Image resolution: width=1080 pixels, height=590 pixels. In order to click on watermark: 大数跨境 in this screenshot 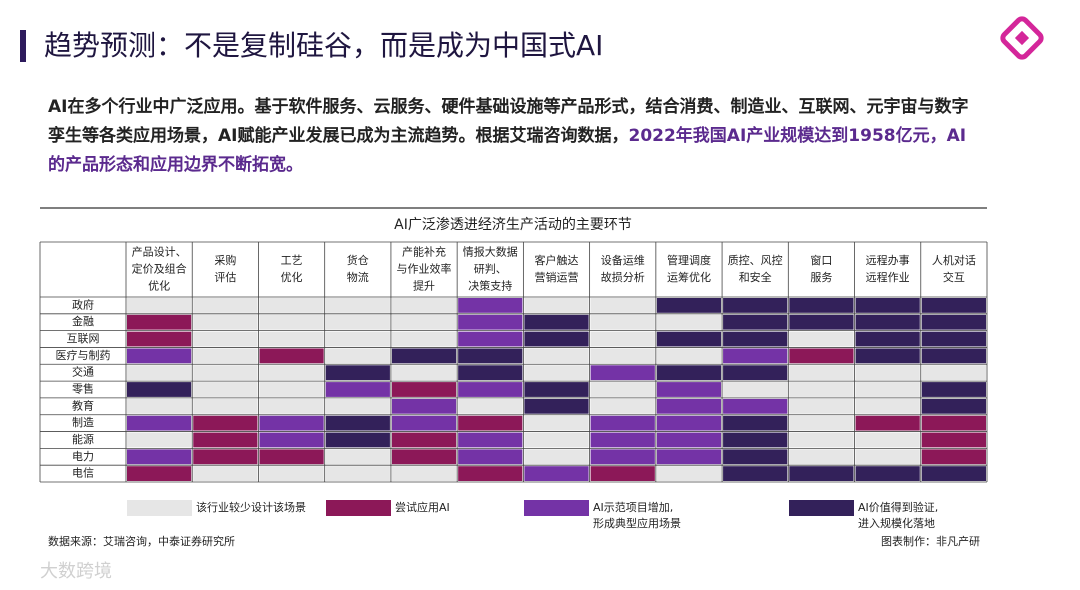, I will do `click(76, 571)`.